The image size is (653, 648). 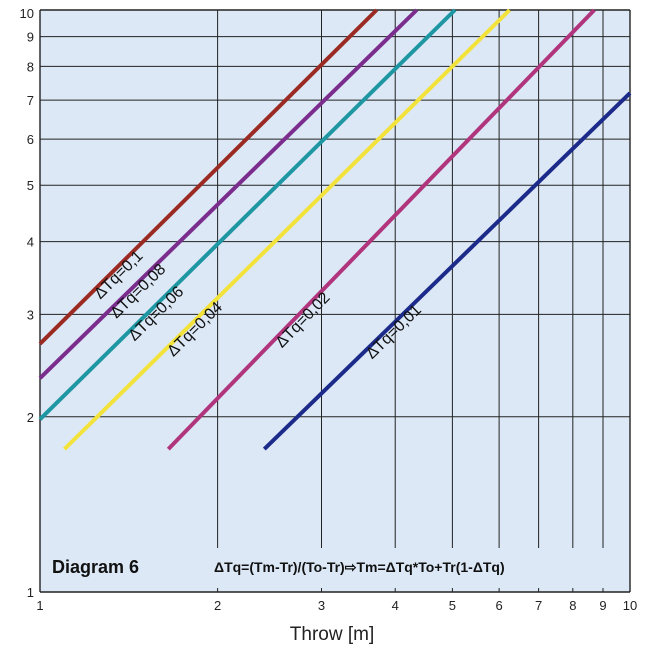 What do you see at coordinates (30, 66) in the screenshot?
I see `y-tick-label: 8` at bounding box center [30, 66].